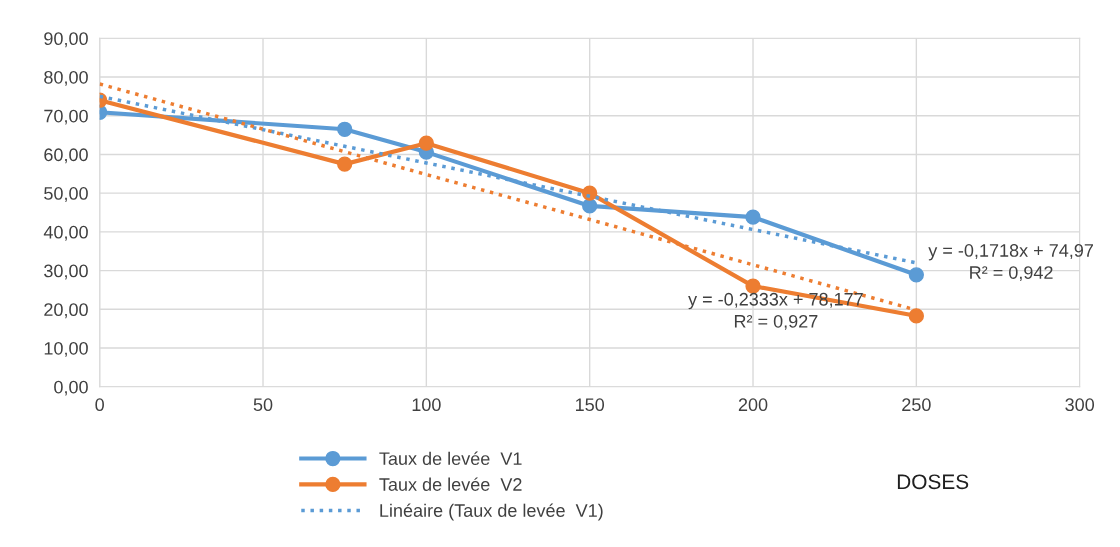 The height and width of the screenshot is (547, 1120). What do you see at coordinates (66, 194) in the screenshot?
I see `y-tick-label: 50,00` at bounding box center [66, 194].